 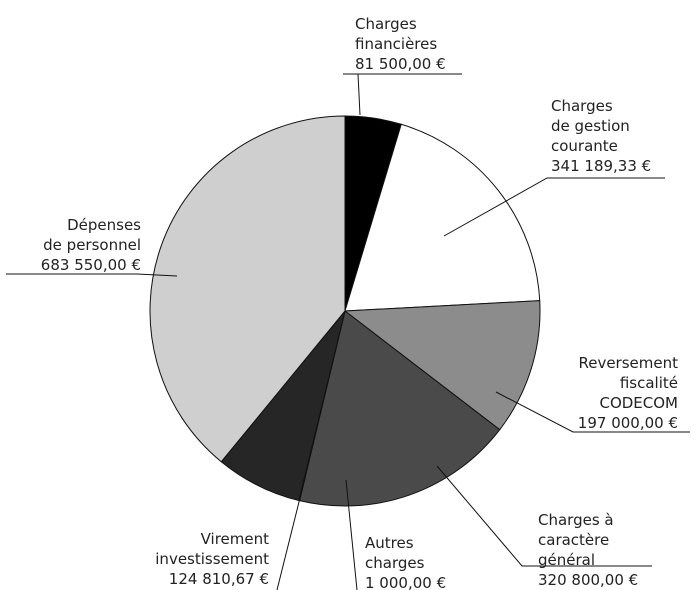 I want to click on slice-label: Autres, so click(x=389, y=543).